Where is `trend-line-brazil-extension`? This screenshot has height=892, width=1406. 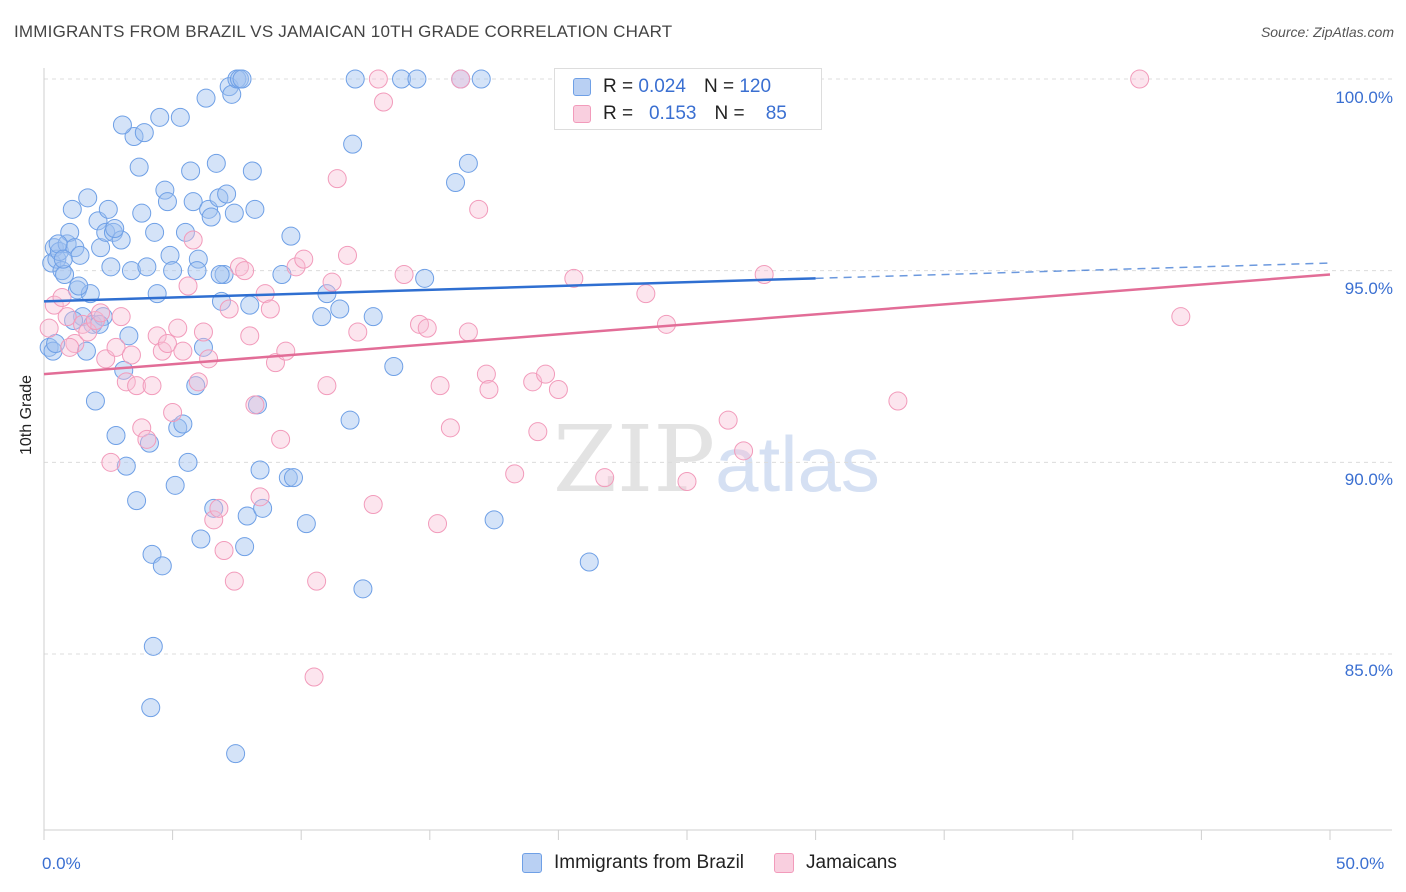
trend-line-brazil-extension is located at coordinates (1073, 271).